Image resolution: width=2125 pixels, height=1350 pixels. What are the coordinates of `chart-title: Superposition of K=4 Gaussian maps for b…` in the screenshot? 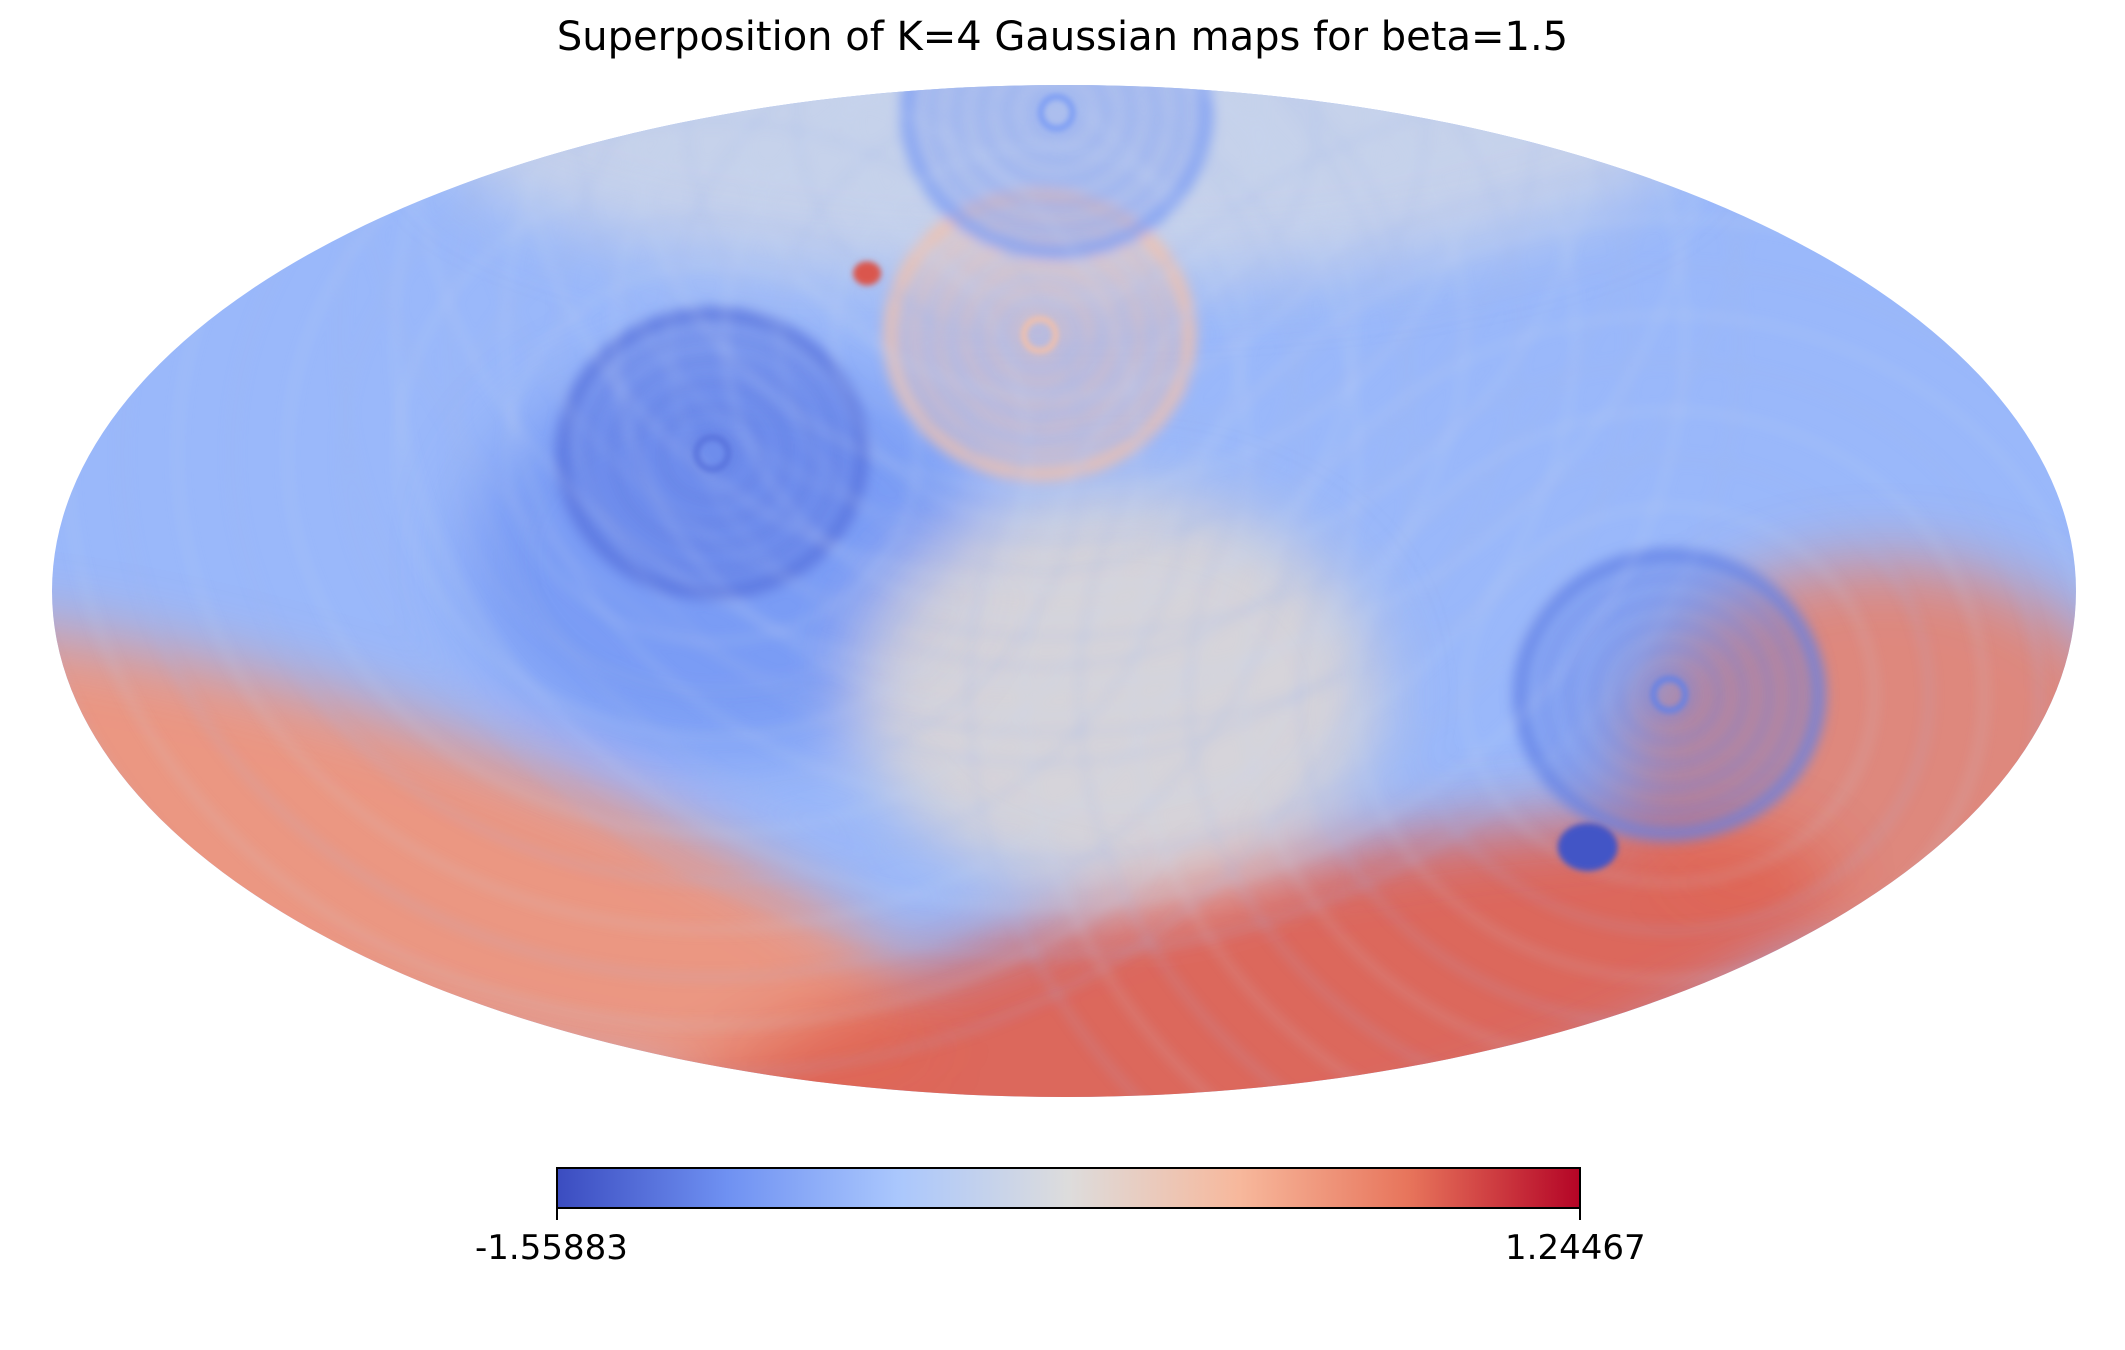 It's located at (1062, 37).